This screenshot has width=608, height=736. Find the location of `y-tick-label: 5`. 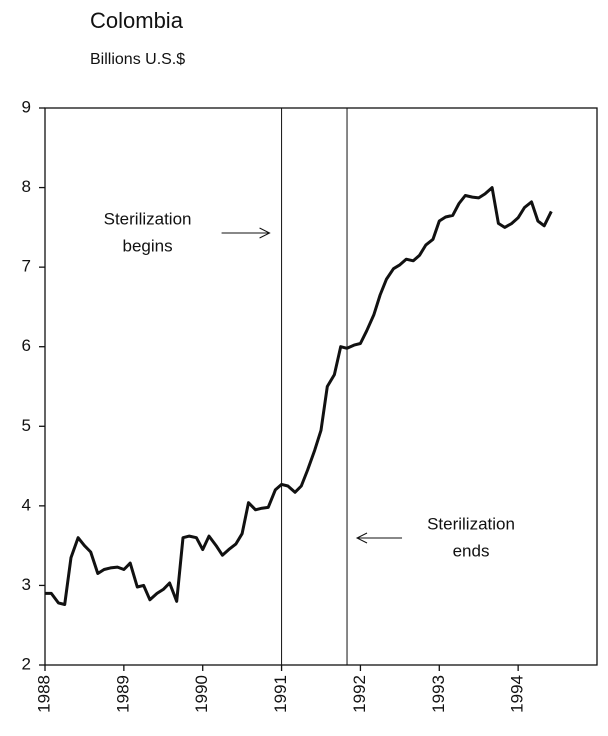

y-tick-label: 5 is located at coordinates (26, 425).